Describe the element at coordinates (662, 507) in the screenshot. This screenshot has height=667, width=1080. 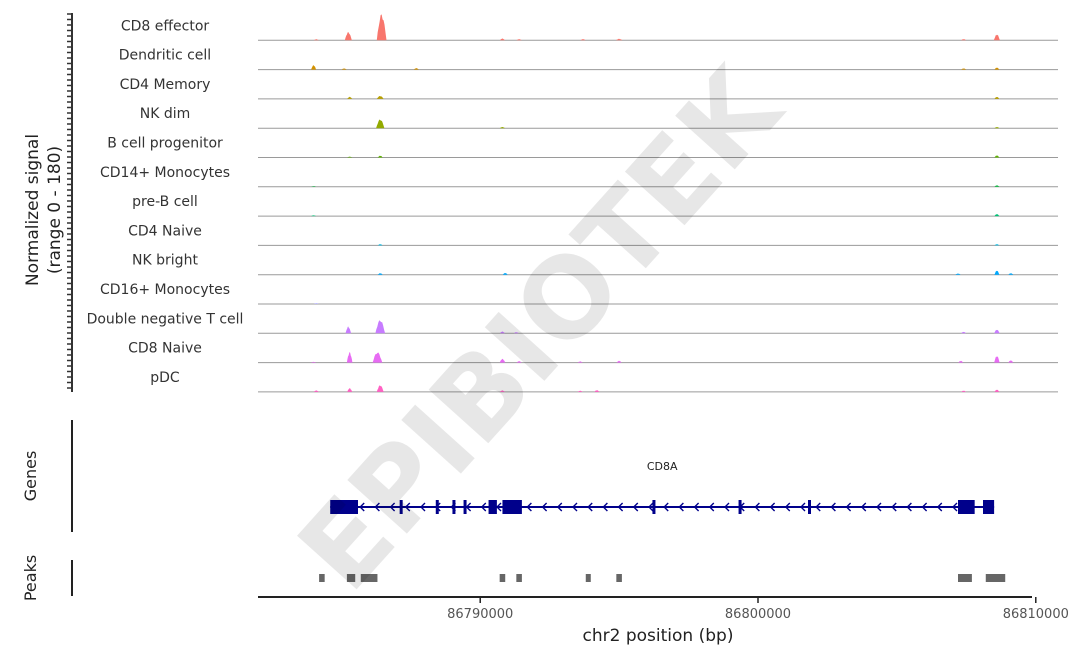
I see `gene-model` at that location.